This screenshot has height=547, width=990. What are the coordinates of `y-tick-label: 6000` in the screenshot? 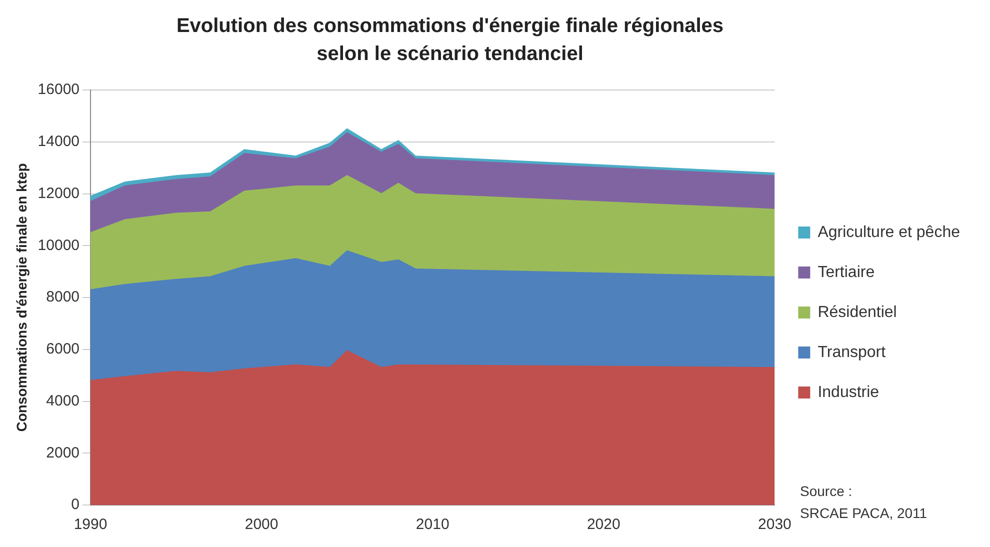 It's located at (63, 349).